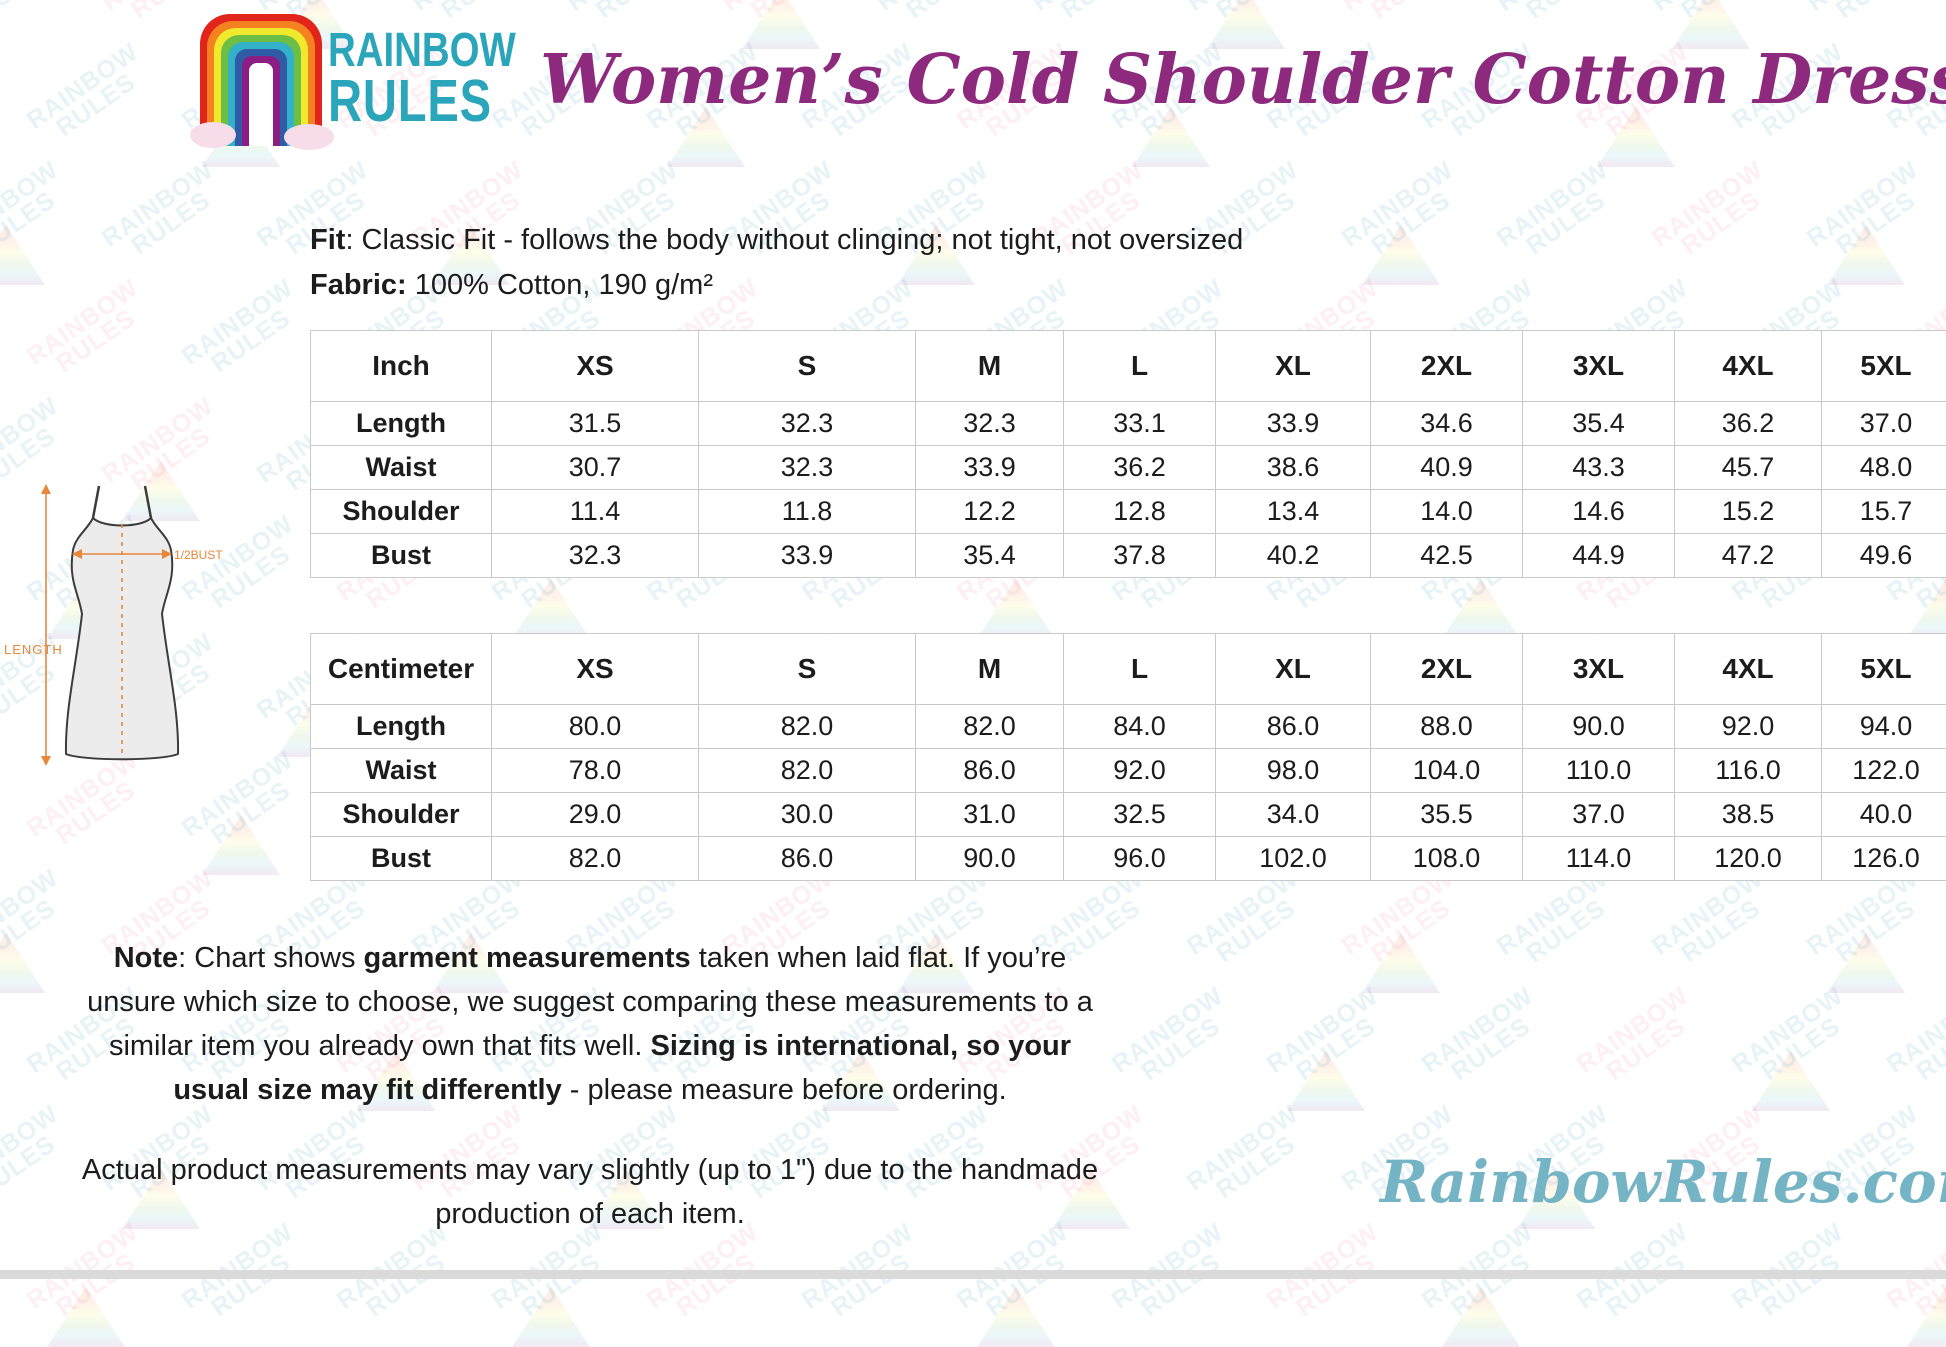 Image resolution: width=1946 pixels, height=1347 pixels. I want to click on measurement-value-cell: 90.0, so click(1599, 727).